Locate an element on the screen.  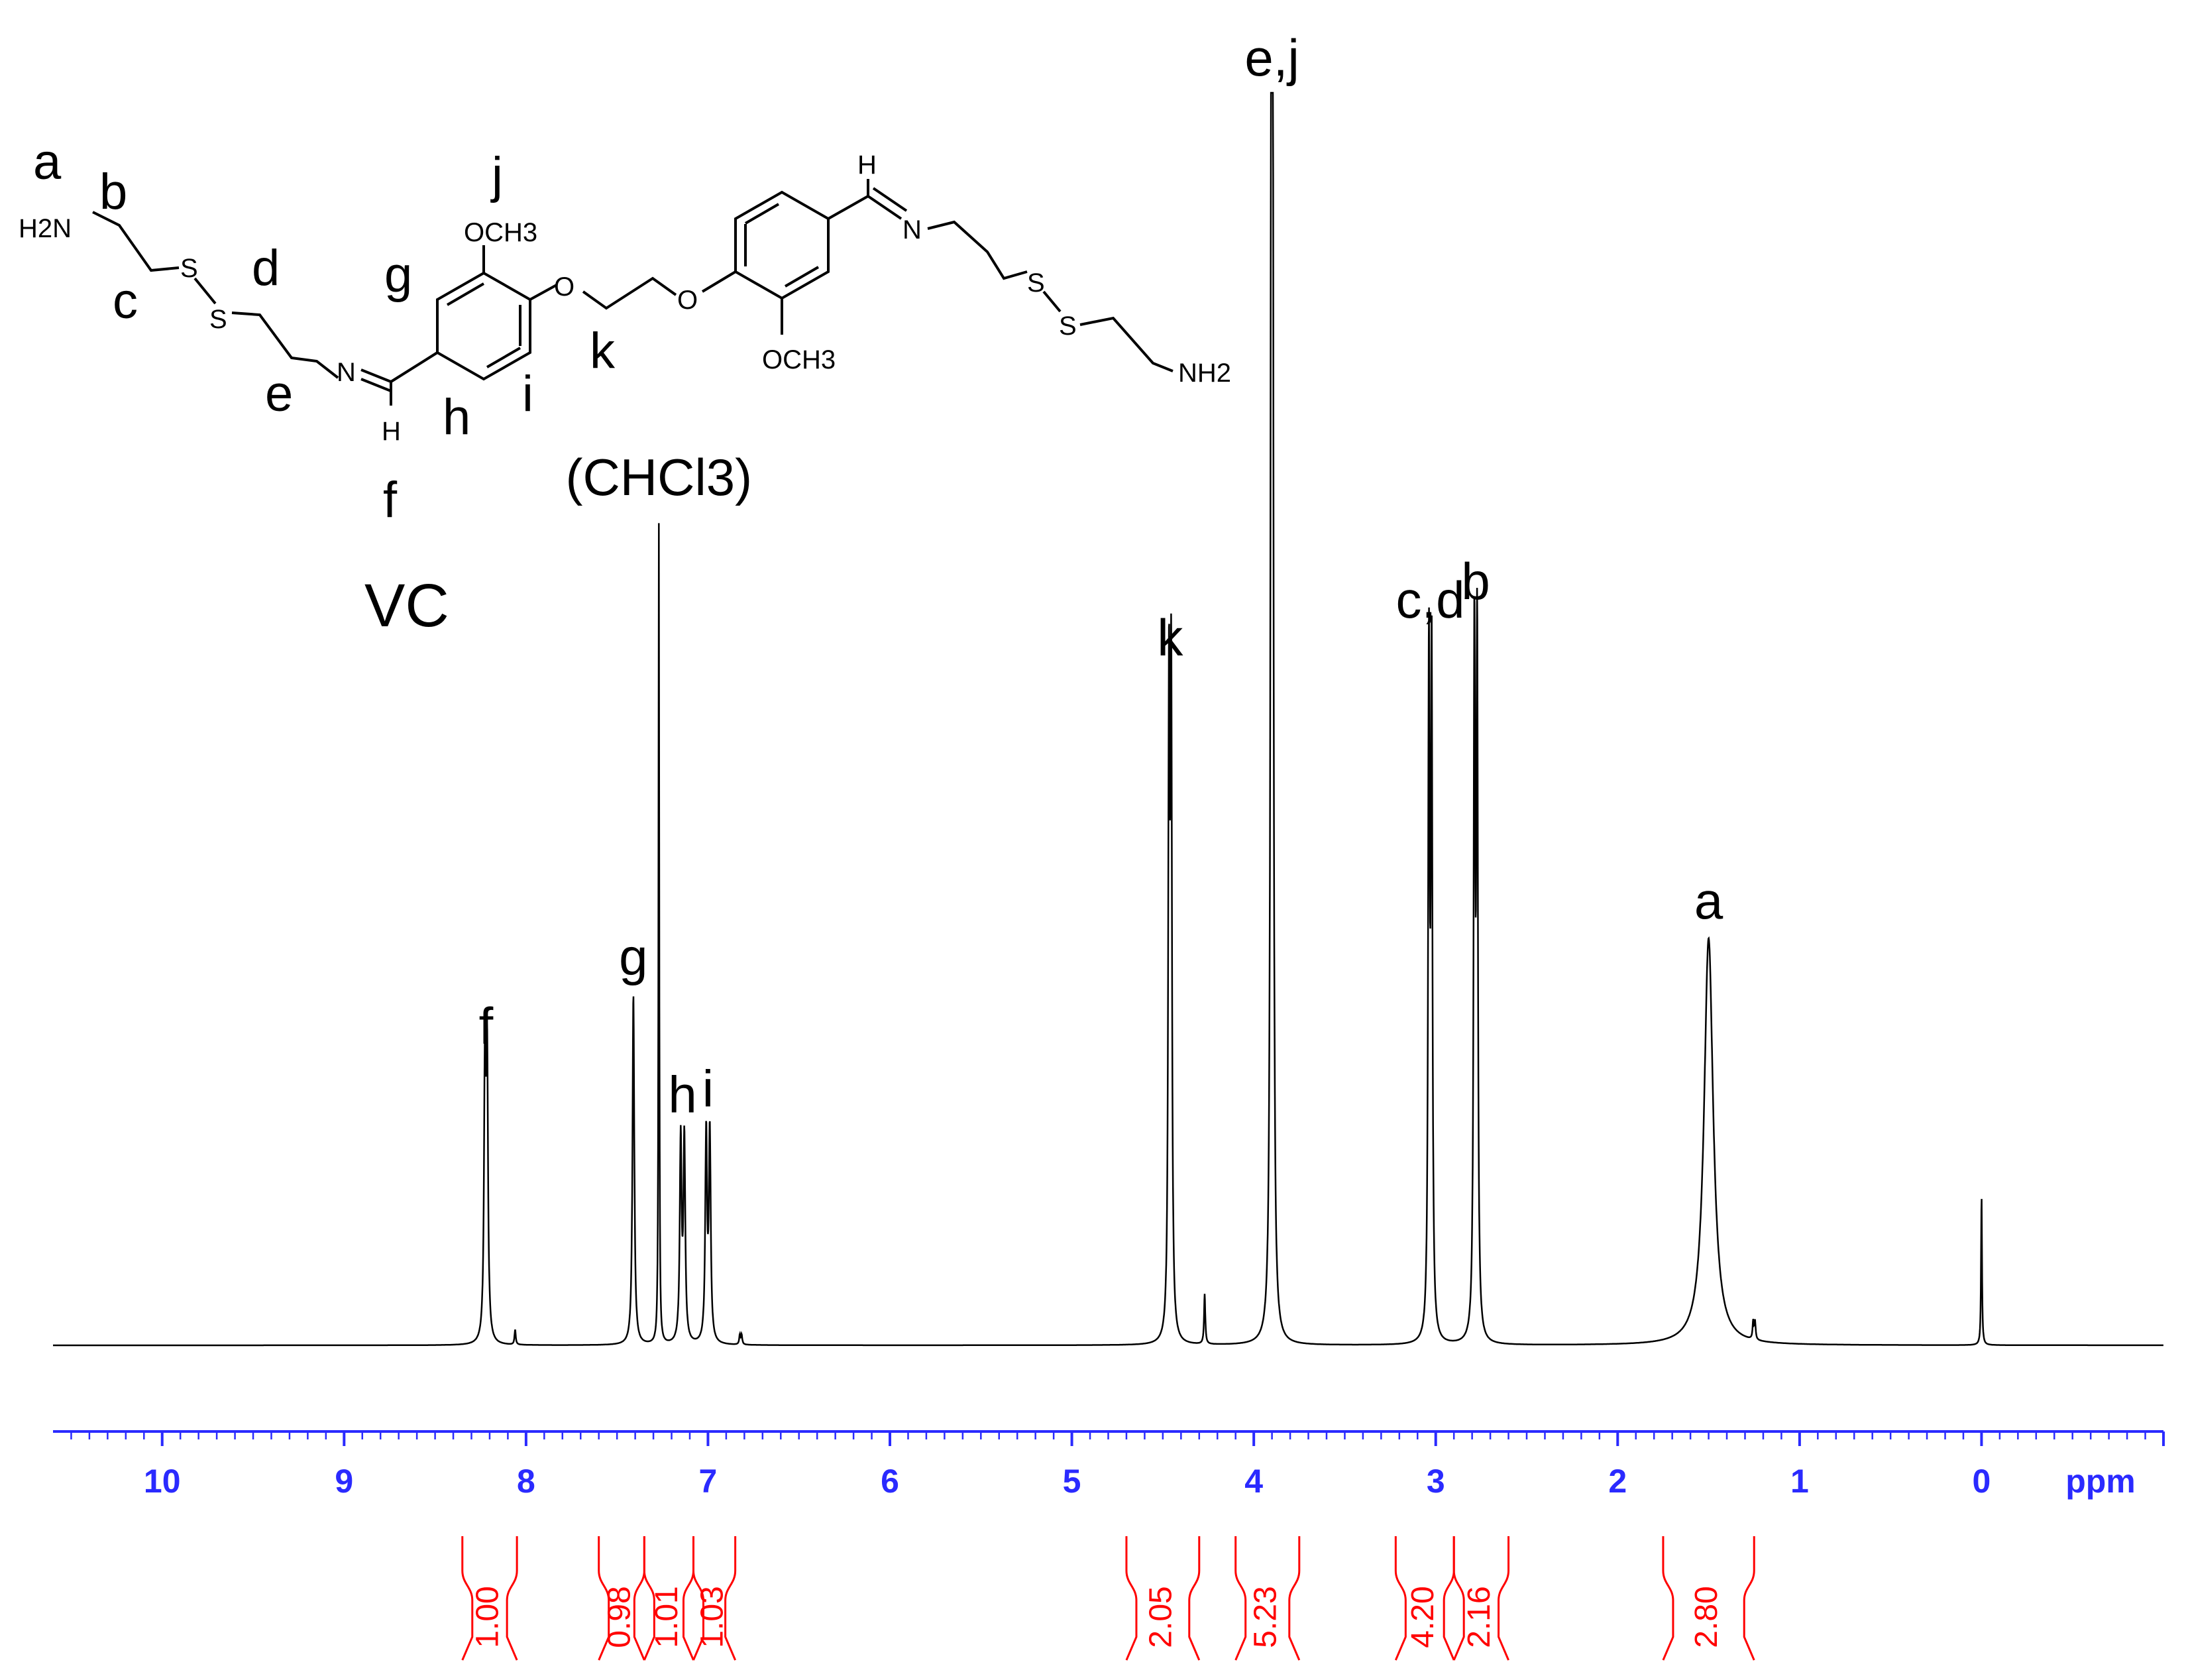
tick-label: 5 is located at coordinates (1072, 1481).